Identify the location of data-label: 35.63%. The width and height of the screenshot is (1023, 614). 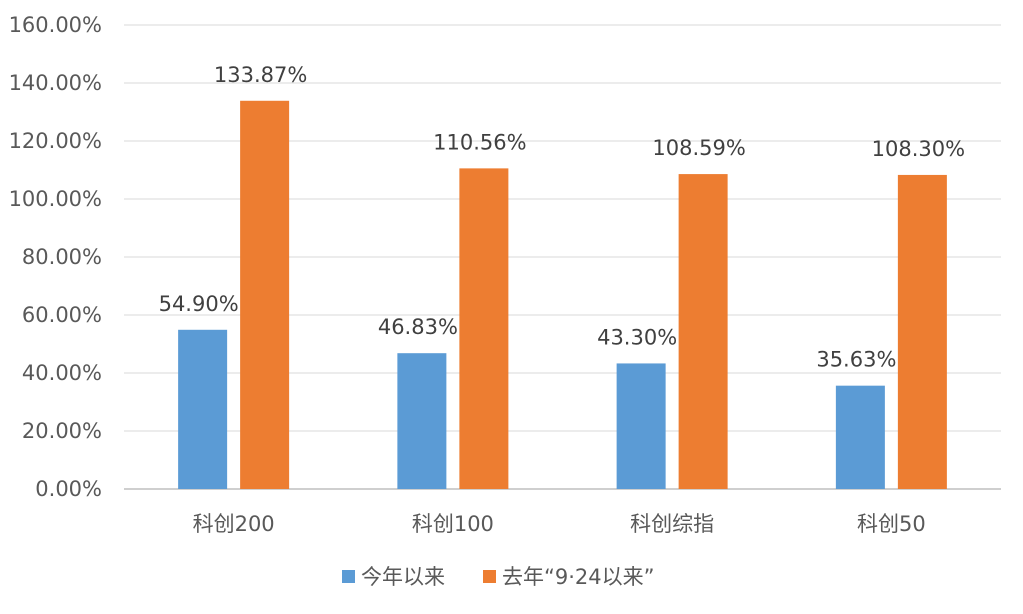
(856, 360).